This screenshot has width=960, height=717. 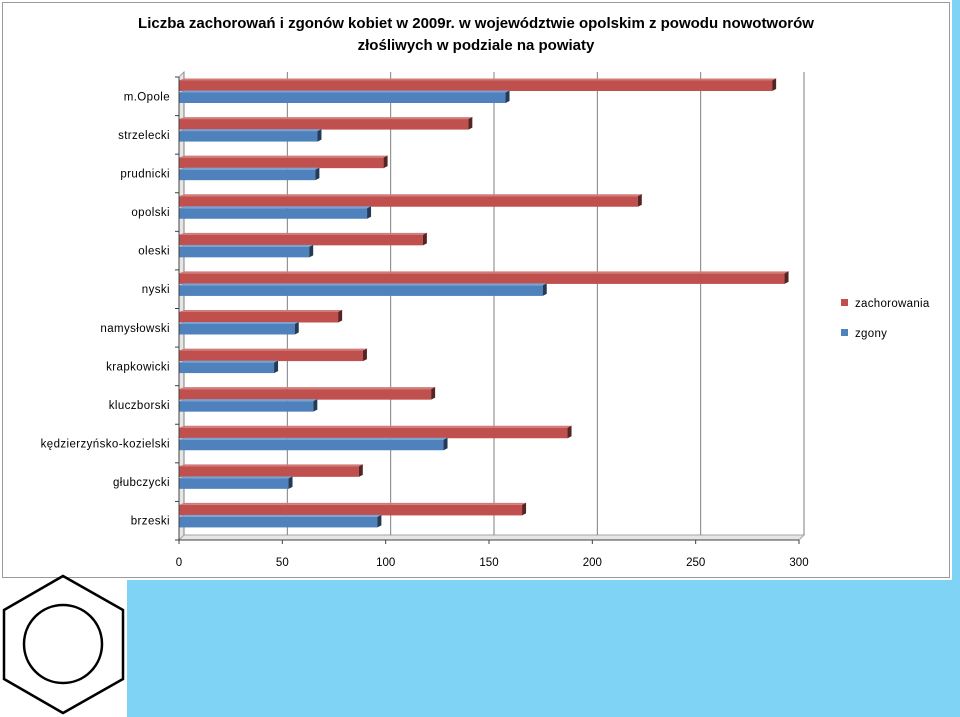 I want to click on legend-label-zgony: zgony, so click(x=871, y=334).